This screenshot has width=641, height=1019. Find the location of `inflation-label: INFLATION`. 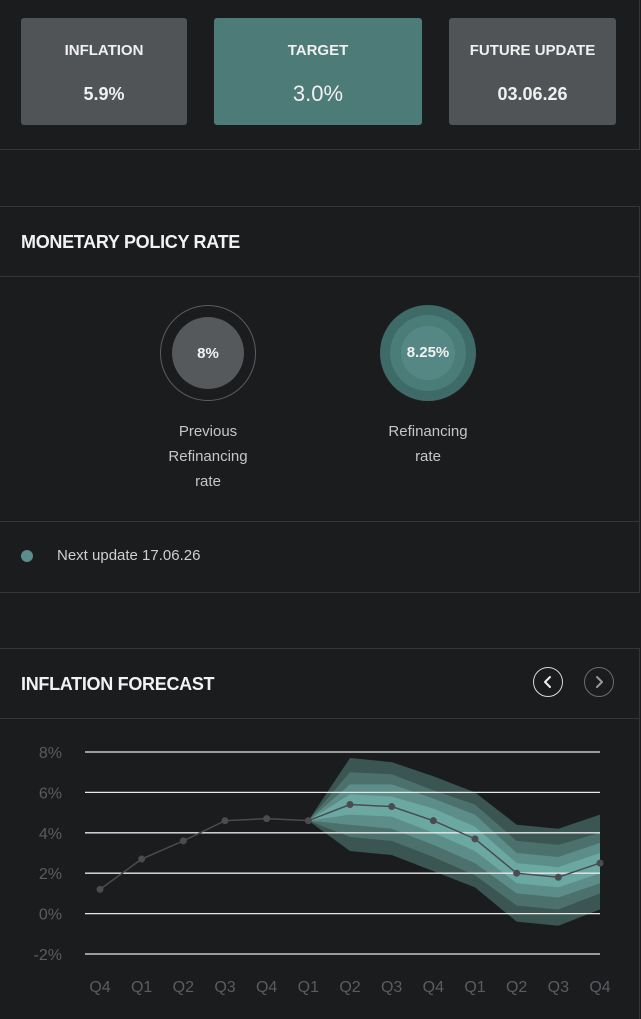

inflation-label: INFLATION is located at coordinates (104, 50).